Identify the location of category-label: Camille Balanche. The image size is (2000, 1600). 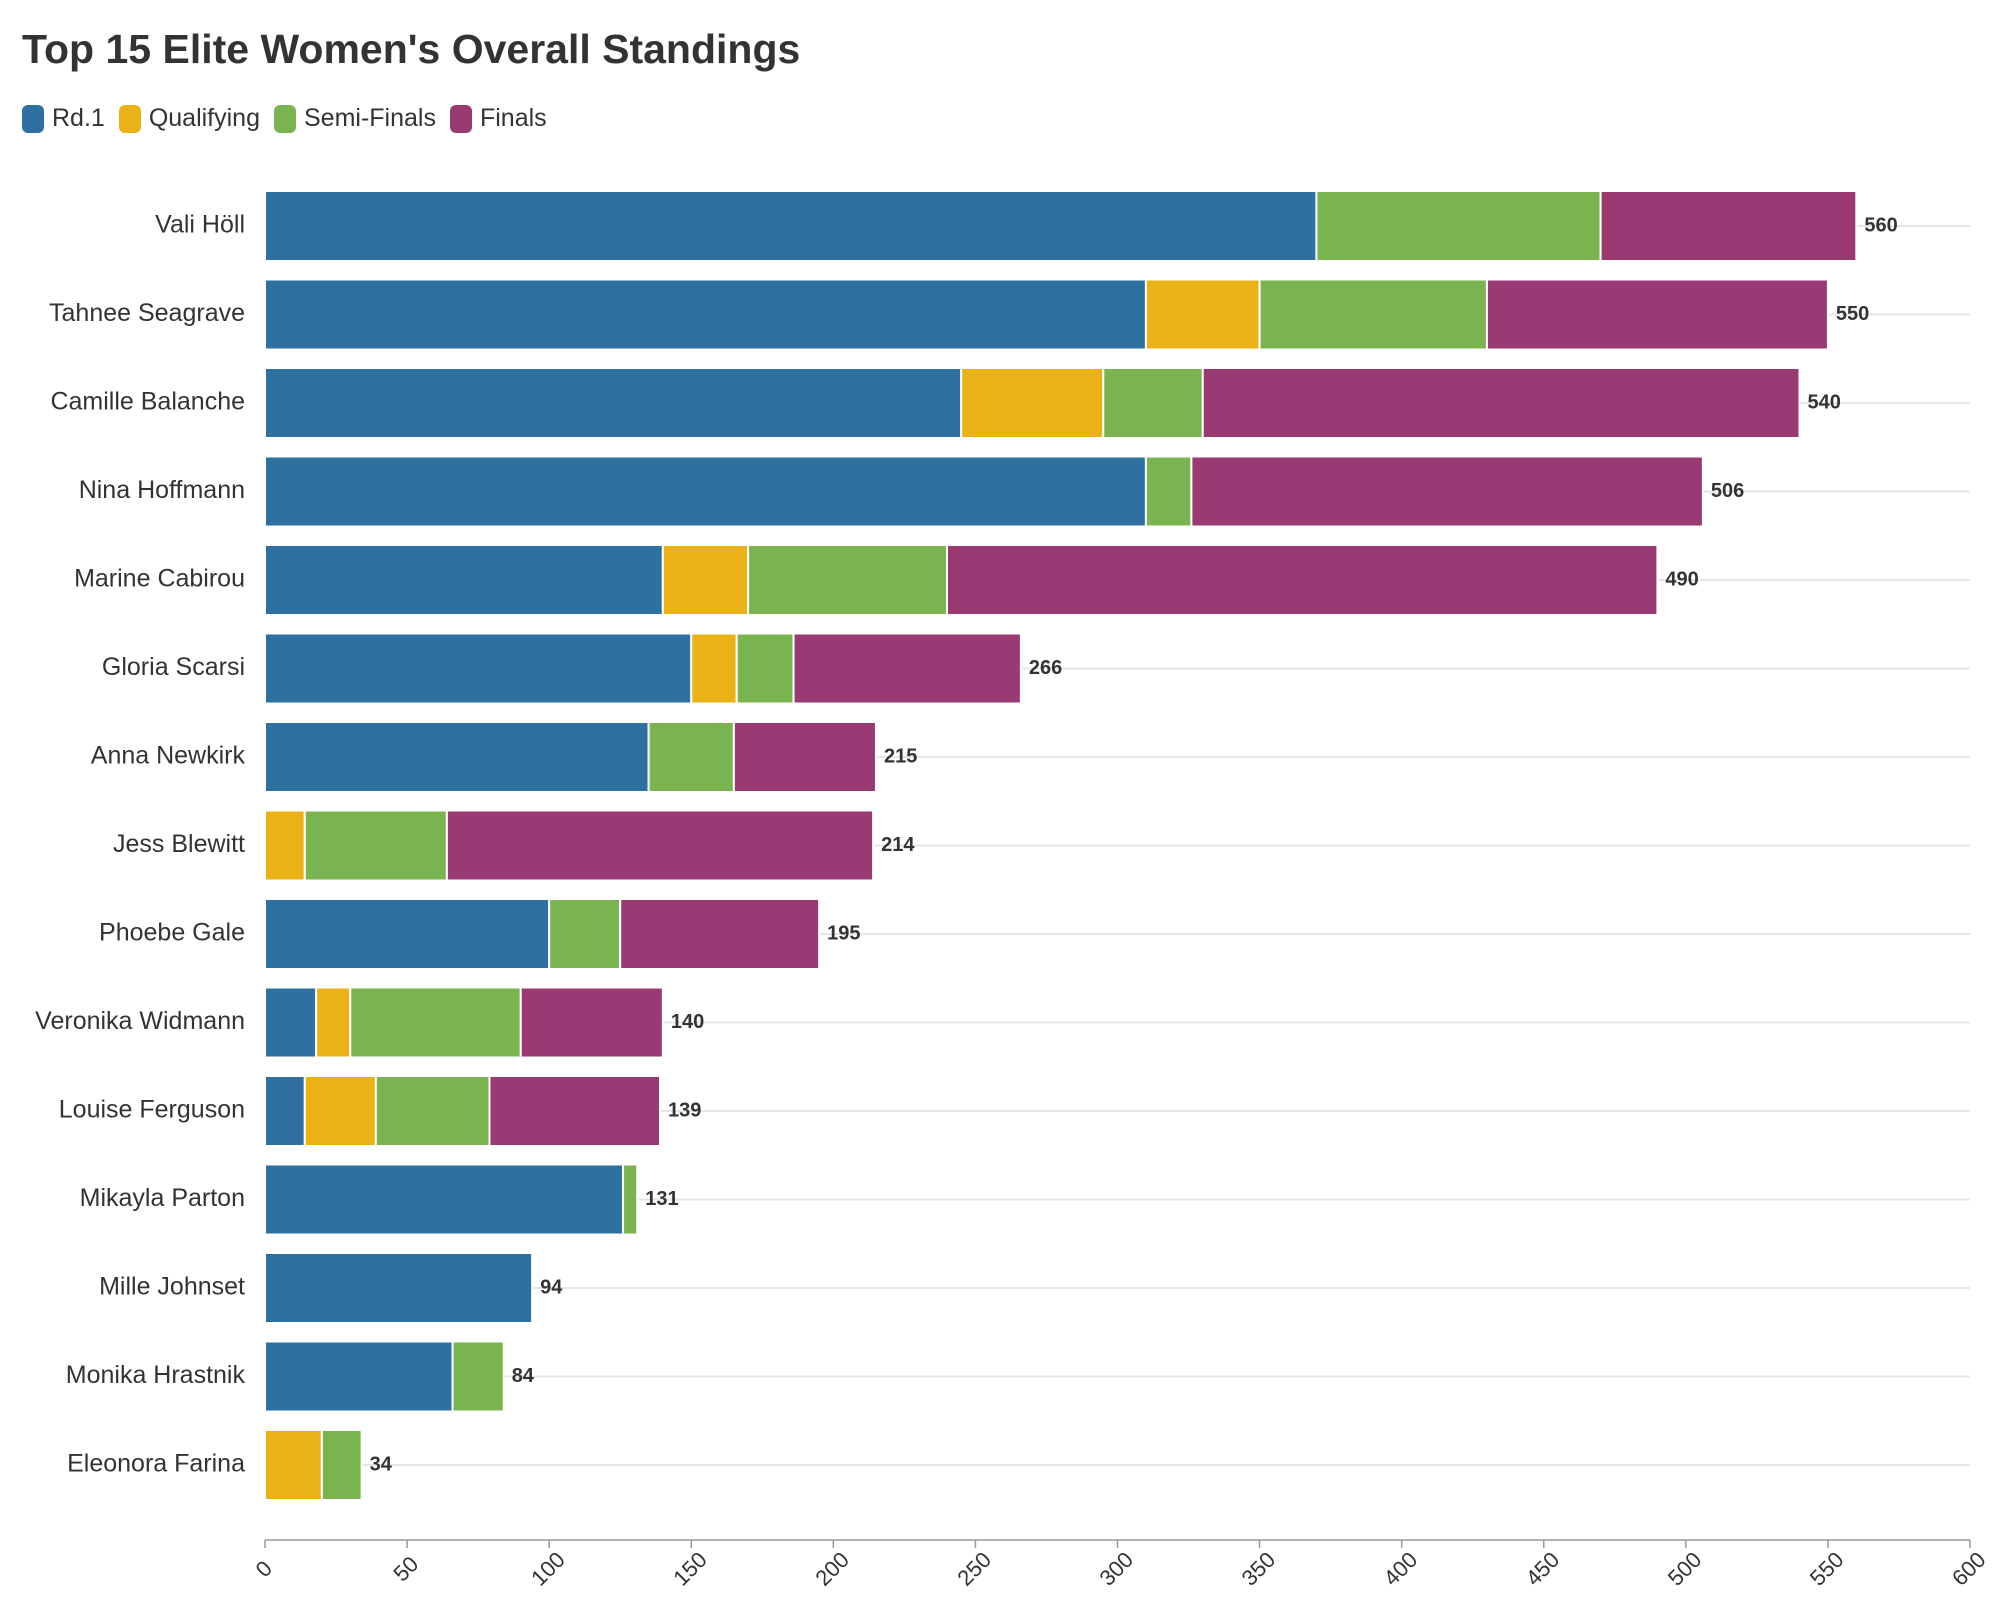
(147, 402).